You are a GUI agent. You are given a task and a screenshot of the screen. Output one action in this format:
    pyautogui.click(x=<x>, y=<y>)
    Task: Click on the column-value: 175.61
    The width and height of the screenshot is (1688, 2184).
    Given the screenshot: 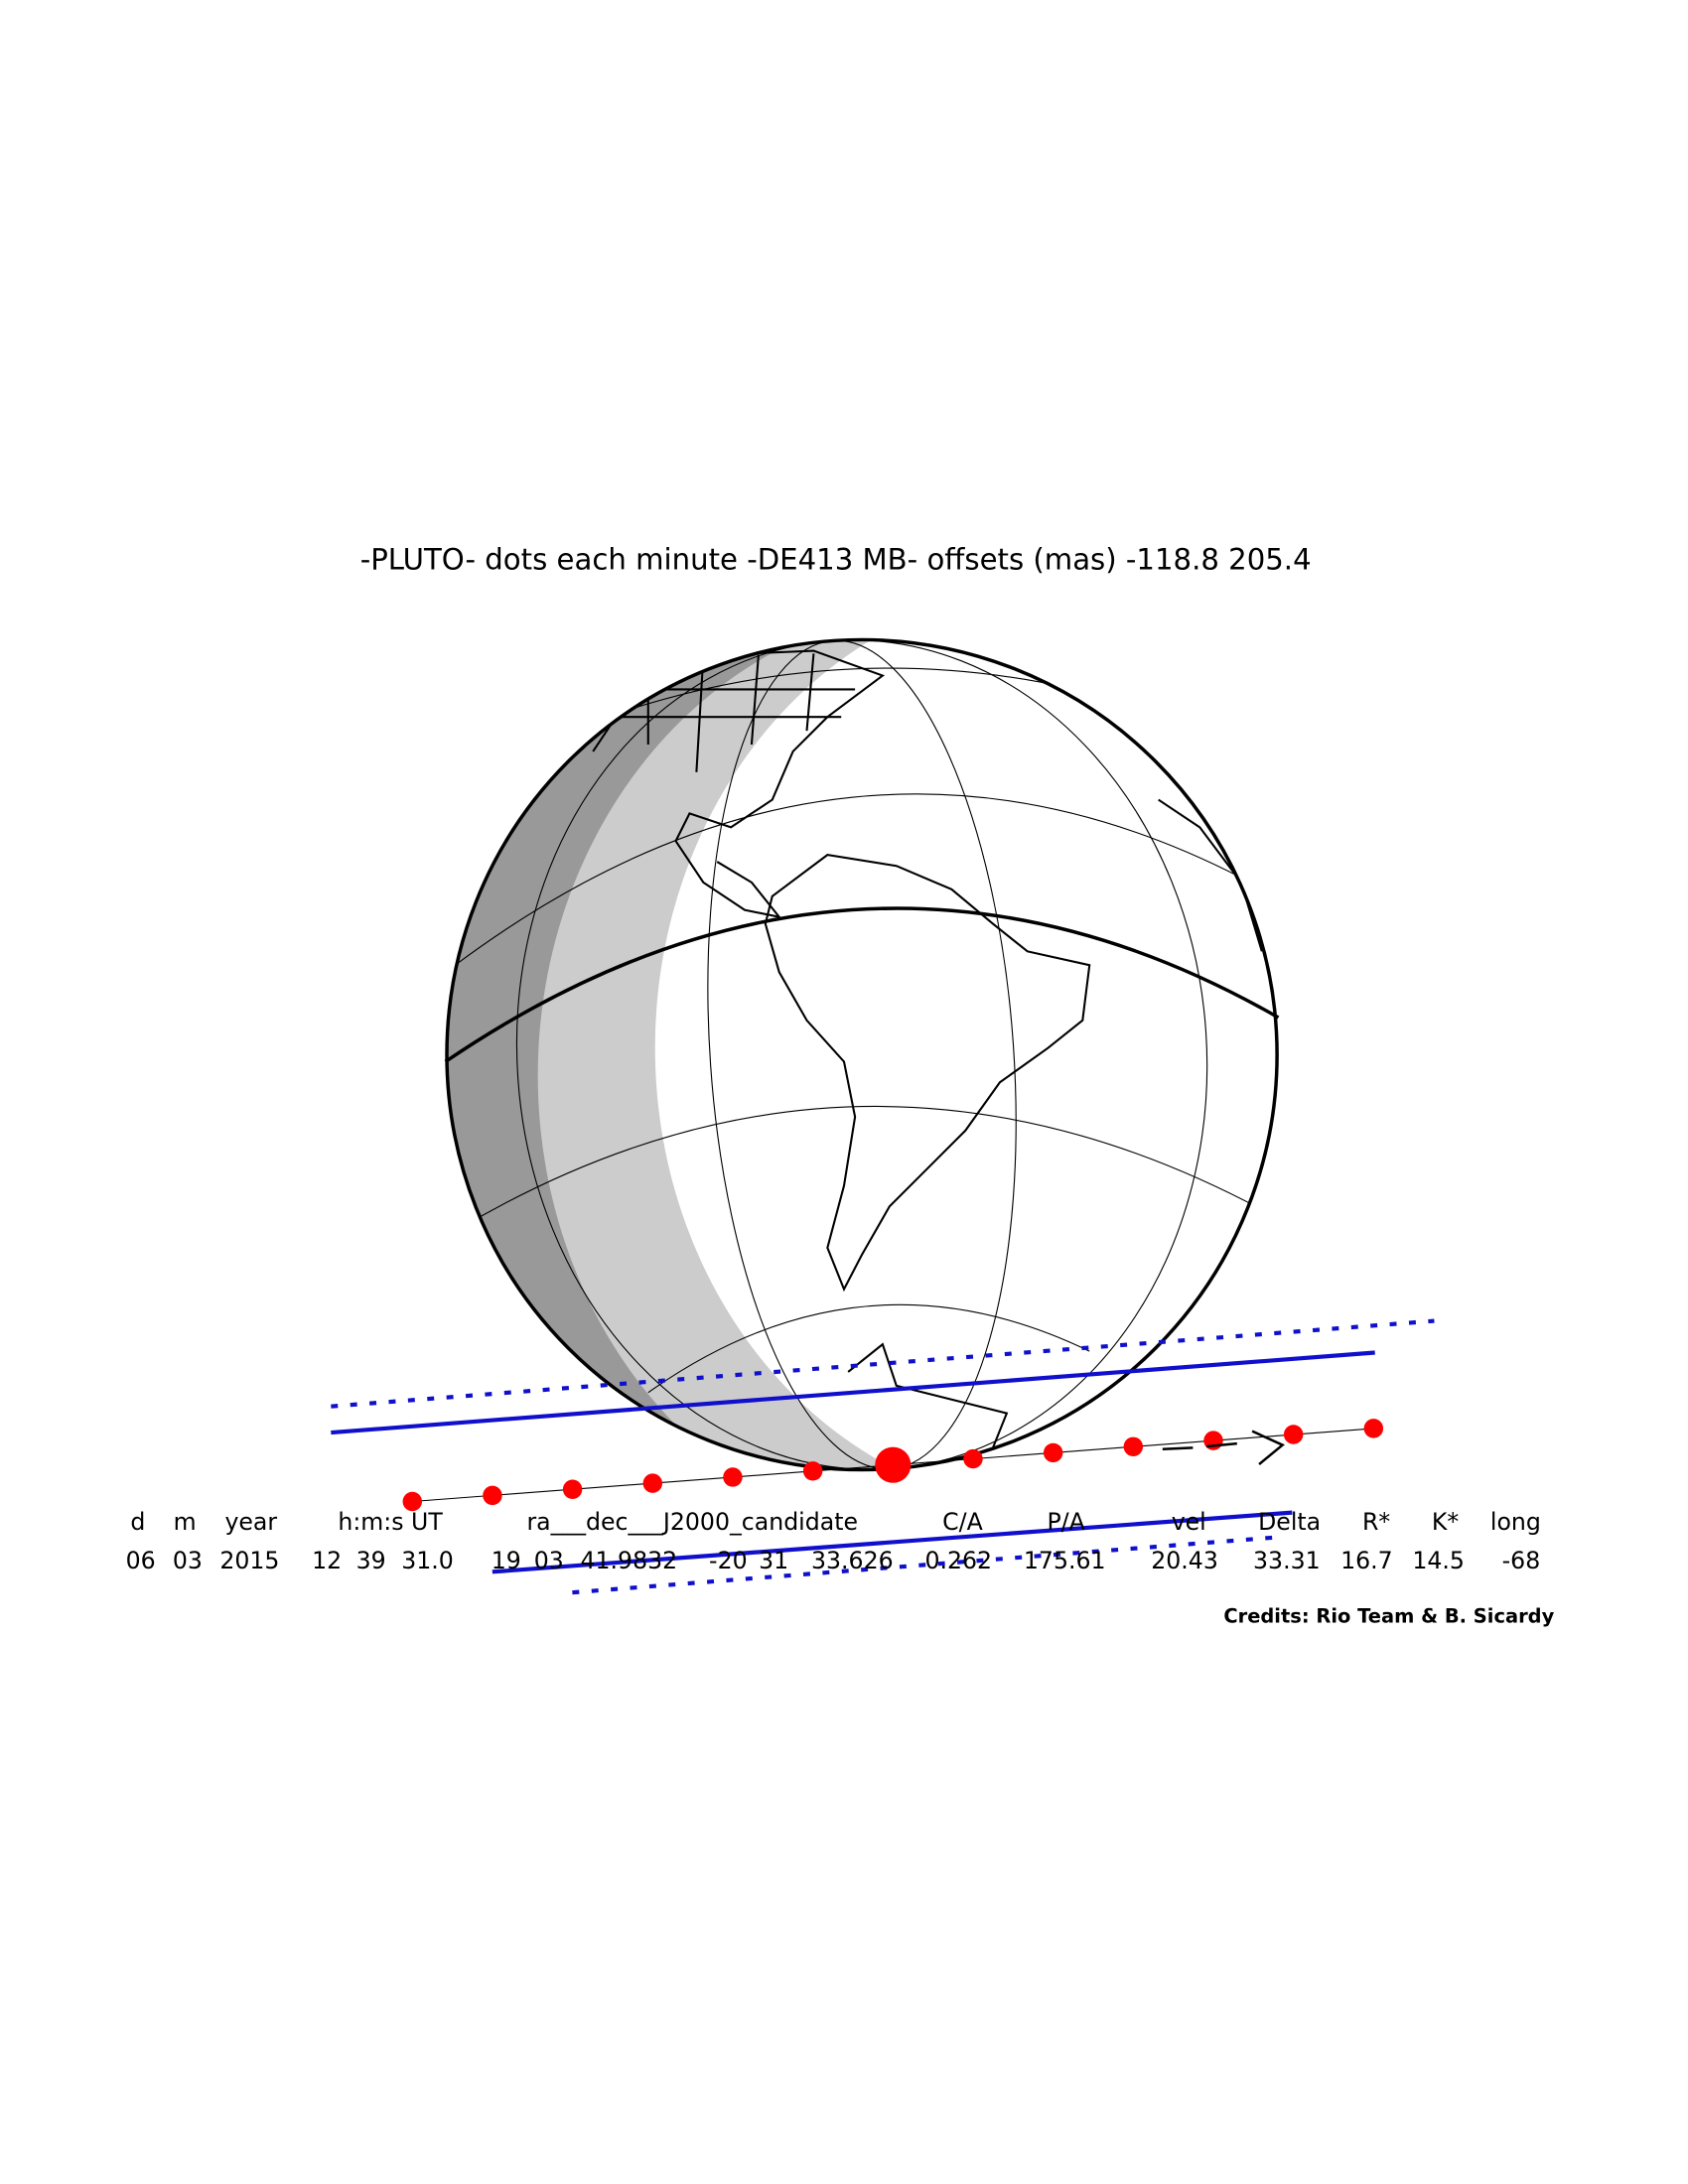 What is the action you would take?
    pyautogui.click(x=1065, y=1560)
    